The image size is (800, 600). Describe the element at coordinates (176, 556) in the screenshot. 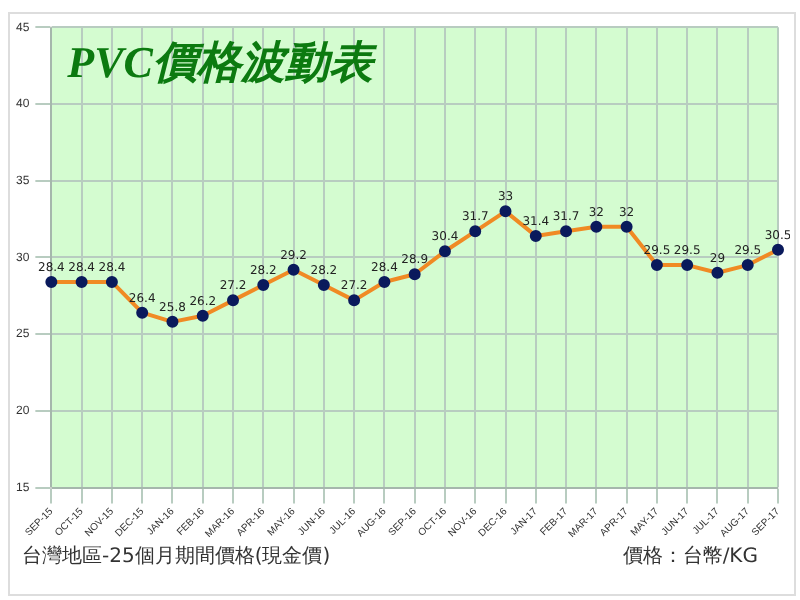

I see `text: 台灣地區-25個月期間價格(現金價)` at that location.